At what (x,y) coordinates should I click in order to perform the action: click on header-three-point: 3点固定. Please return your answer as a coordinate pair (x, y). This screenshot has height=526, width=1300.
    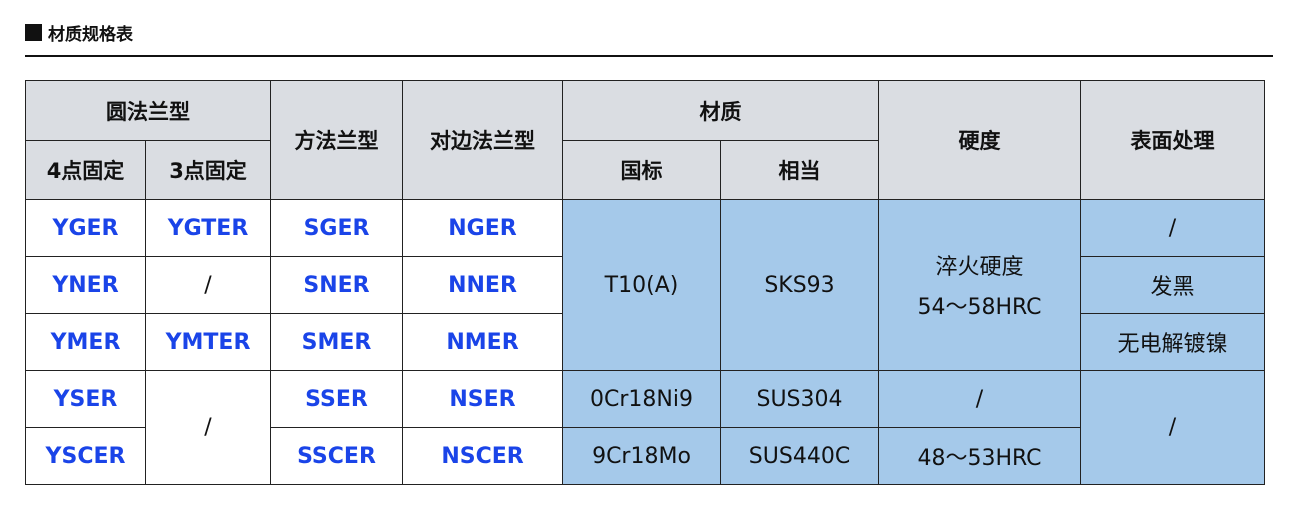
    Looking at the image, I should click on (208, 170).